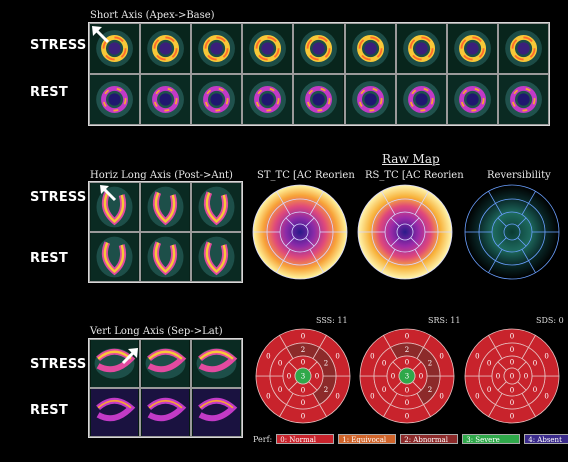  I want to click on horiz-axis-arrow-icon, so click(108, 193).